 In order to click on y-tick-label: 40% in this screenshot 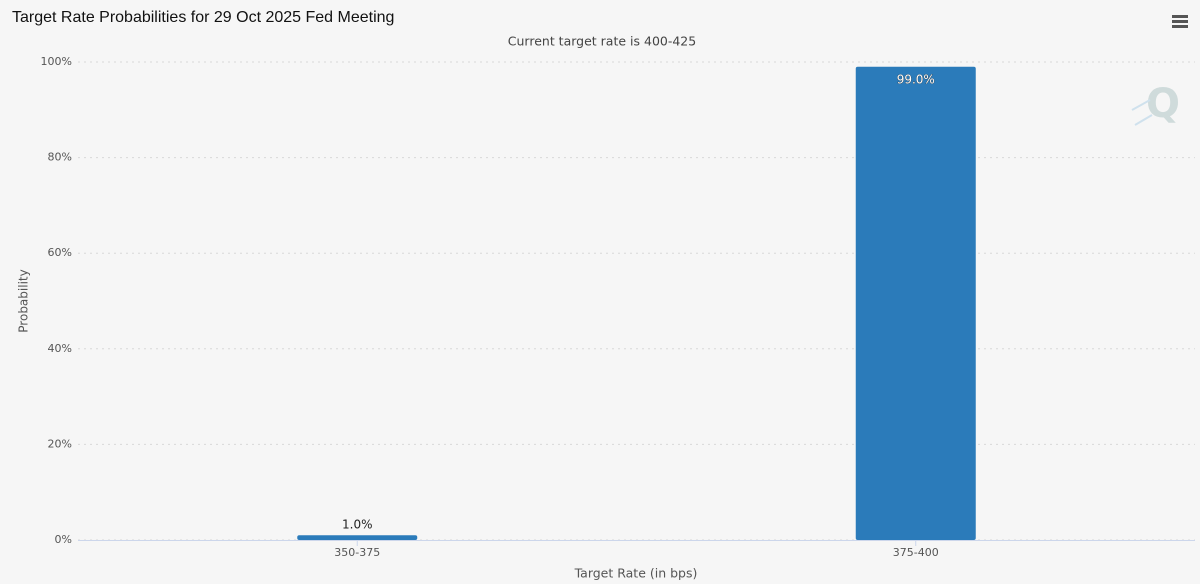, I will do `click(60, 348)`.